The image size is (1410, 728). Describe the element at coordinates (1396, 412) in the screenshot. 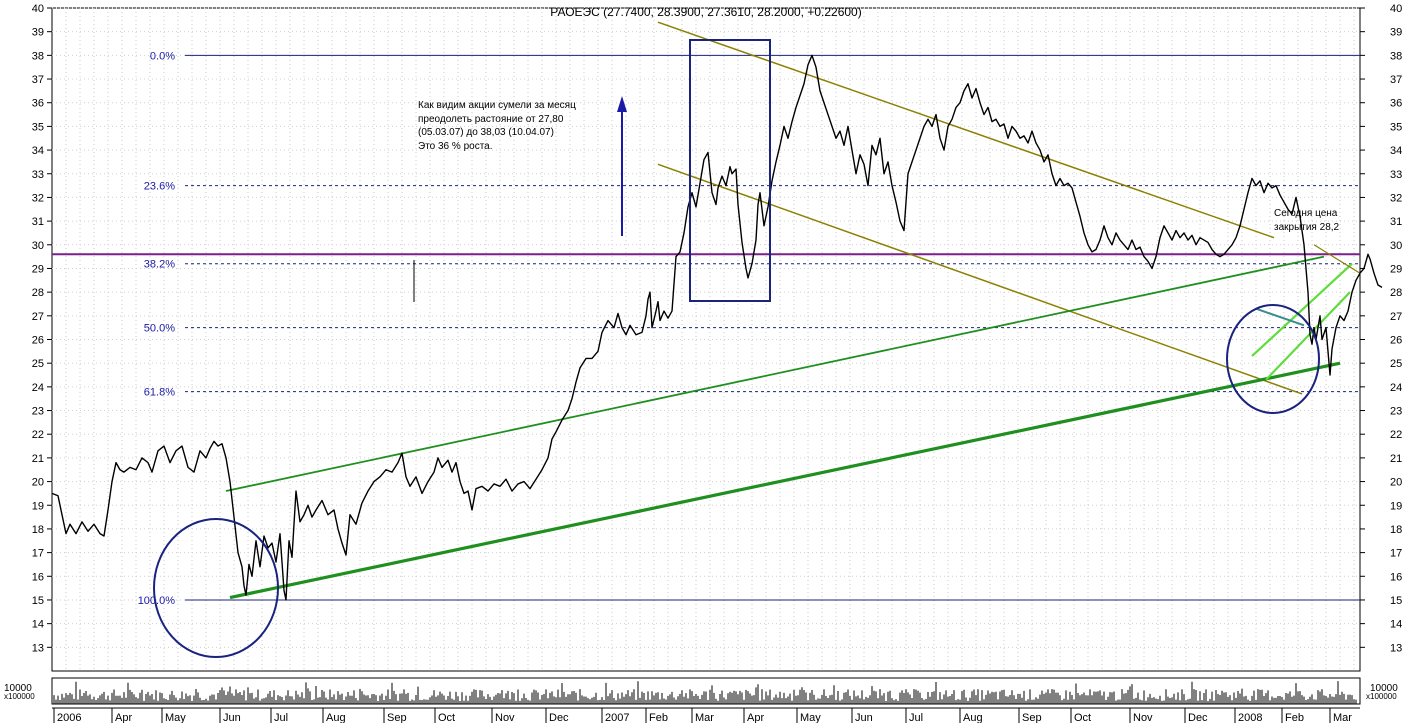

I see `y-tick-label-right: 23` at that location.